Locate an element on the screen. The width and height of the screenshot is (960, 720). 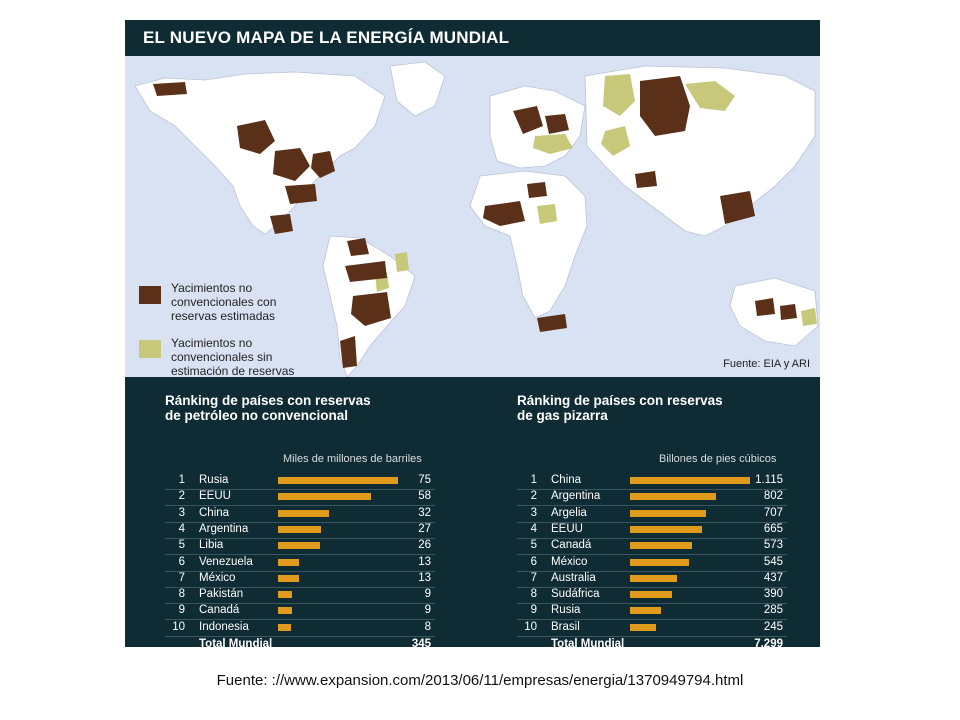
oil-ranking-row: 2 EEUU 58 is located at coordinates (300, 498).